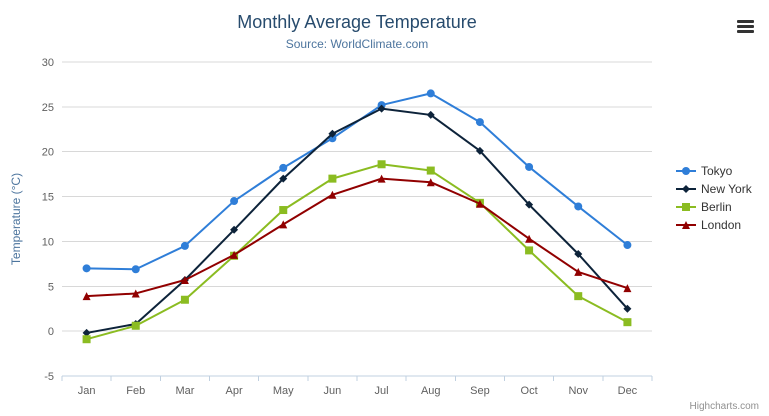 This screenshot has height=416, width=769. Describe the element at coordinates (357, 44) in the screenshot. I see `chart-subtitle: Source: WorldClimate.com` at that location.